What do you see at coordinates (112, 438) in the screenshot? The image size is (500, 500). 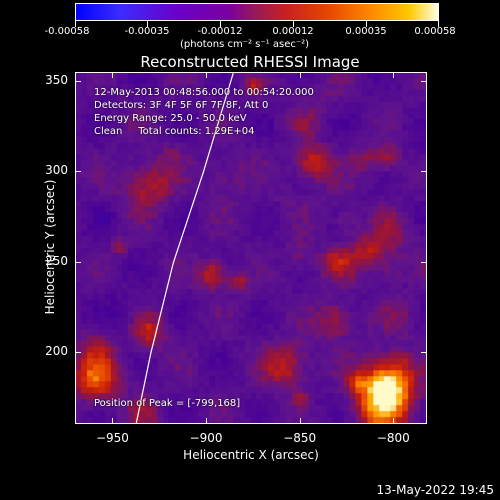 I see `x-tick-label: −950` at bounding box center [112, 438].